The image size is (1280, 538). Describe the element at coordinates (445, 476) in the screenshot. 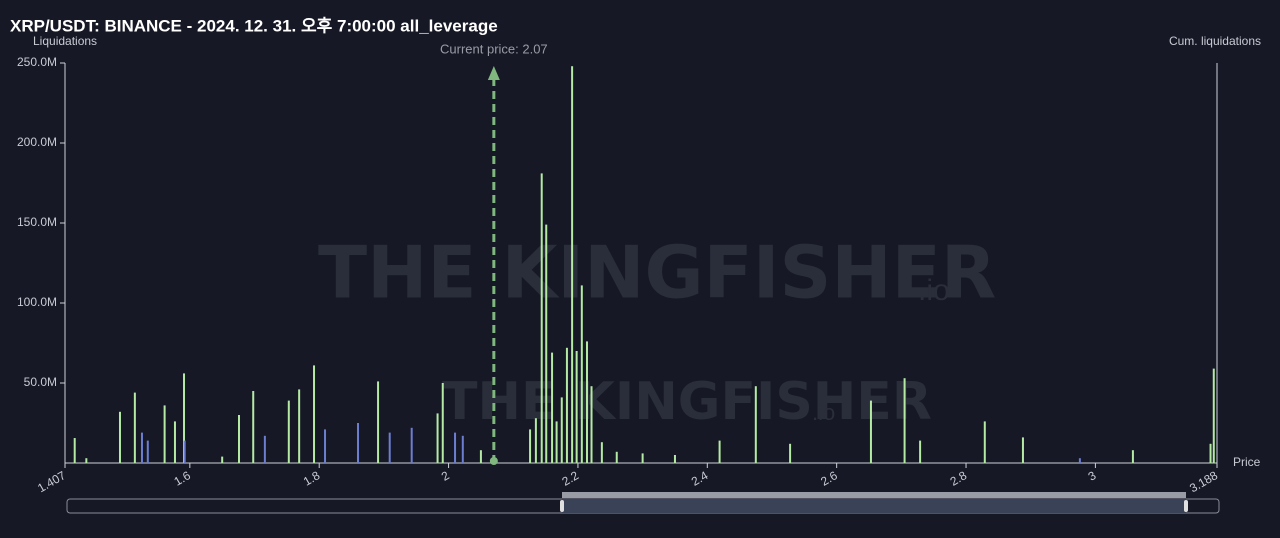

I see `x-tick-label: 2` at that location.